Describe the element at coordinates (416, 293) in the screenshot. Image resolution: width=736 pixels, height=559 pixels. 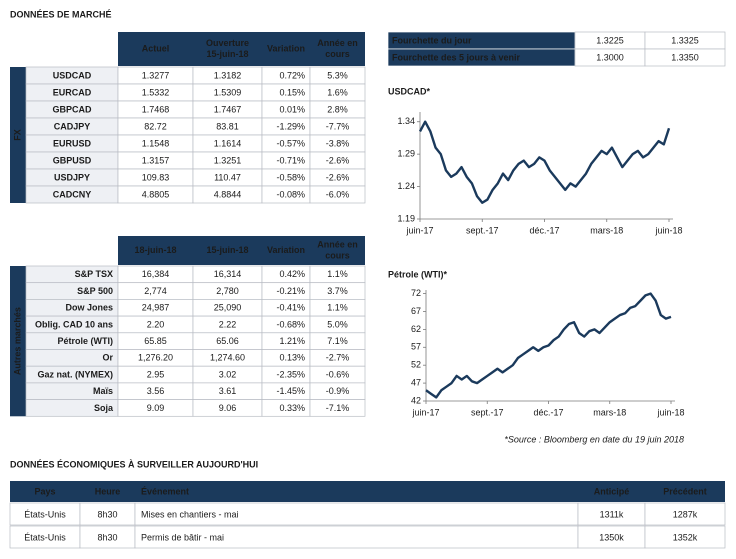
I see `y-tick-label: 72` at that location.